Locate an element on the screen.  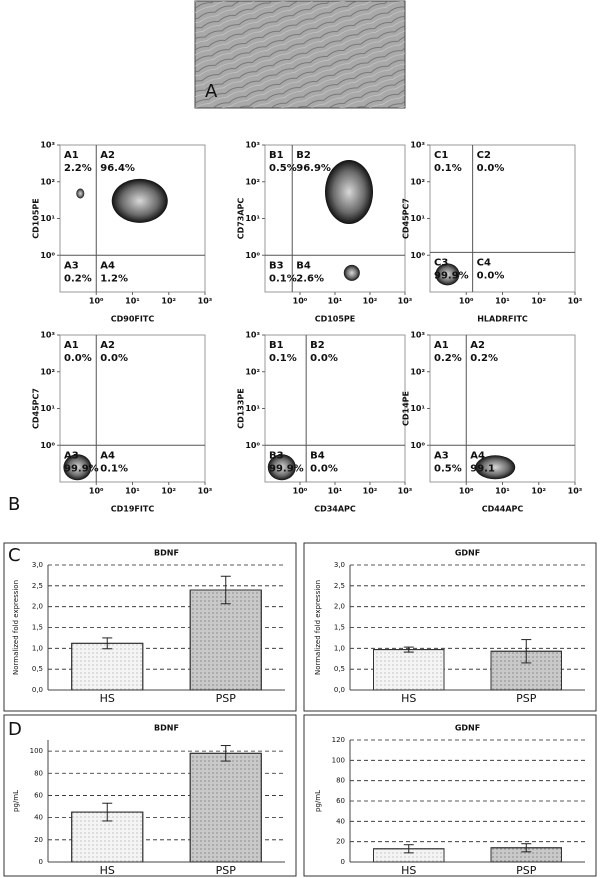
y-axis-label: Normalized fold expression is located at coordinates (16, 627).